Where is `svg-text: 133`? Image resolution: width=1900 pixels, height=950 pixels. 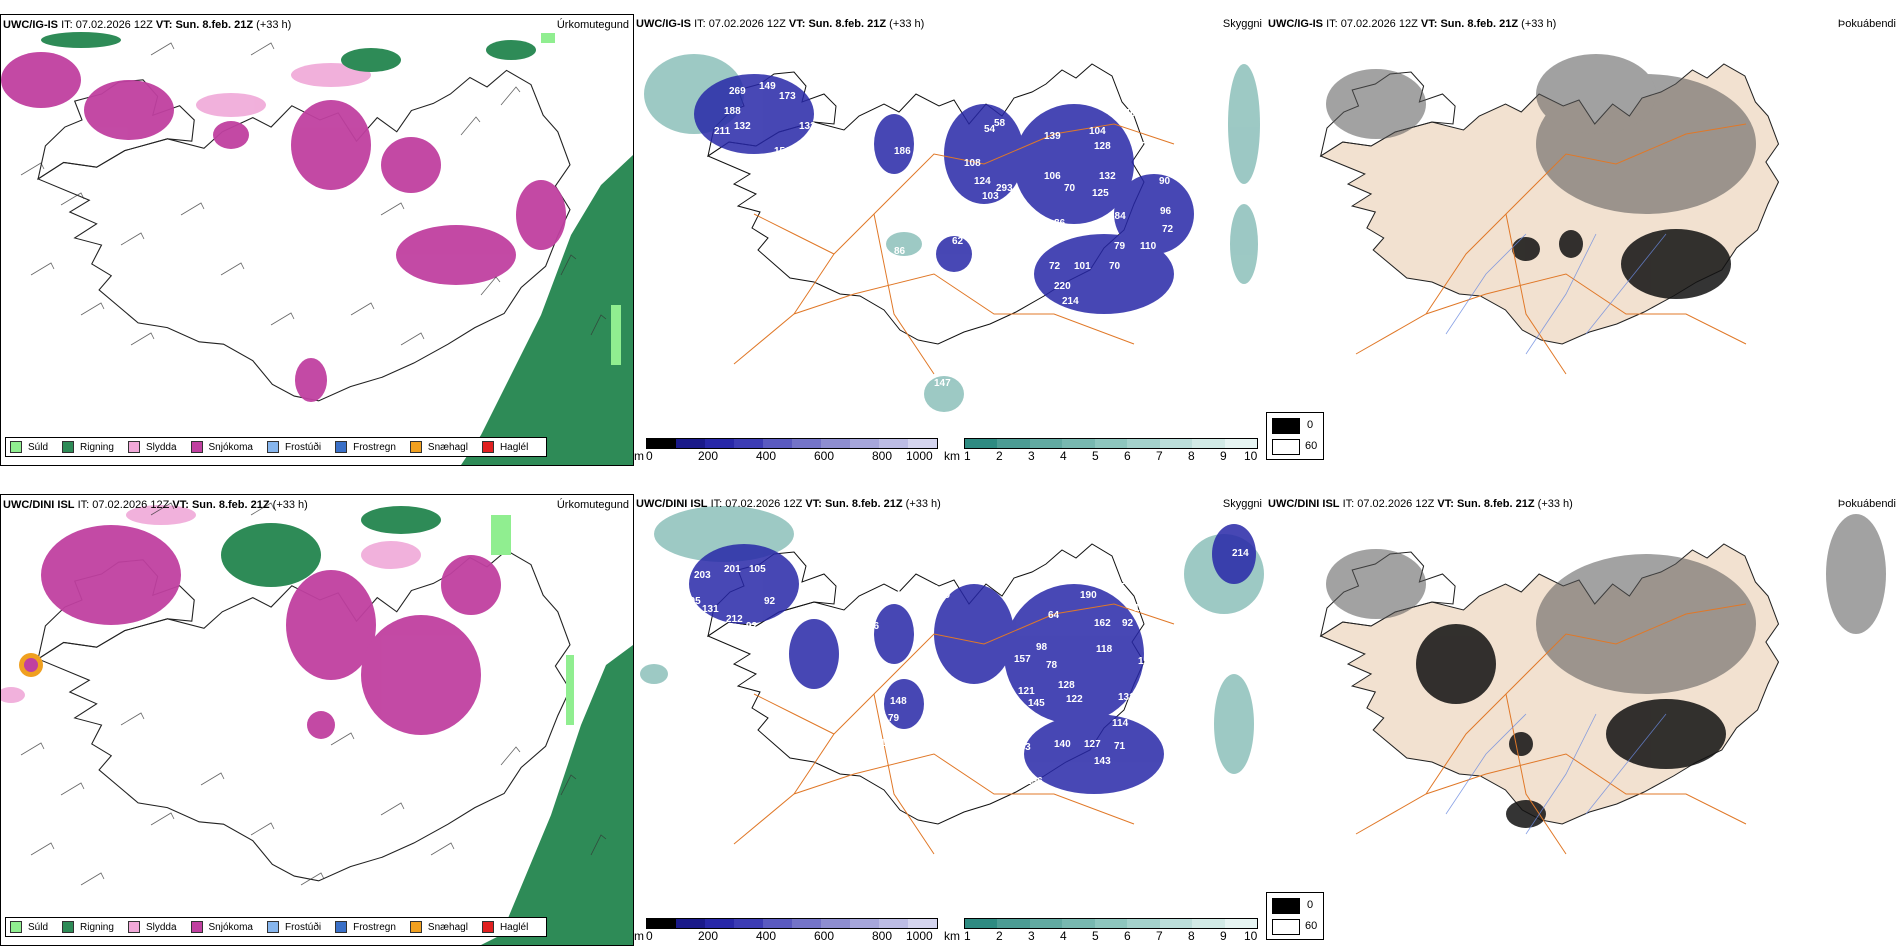 svg-text: 133 is located at coordinates (807, 126).